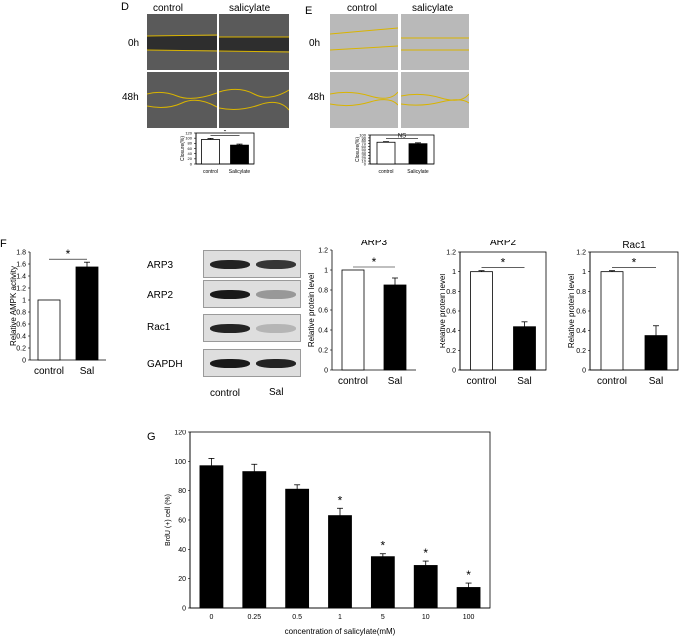  What do you see at coordinates (21, 252) in the screenshot?
I see `y-tick-label: 1.8` at bounding box center [21, 252].